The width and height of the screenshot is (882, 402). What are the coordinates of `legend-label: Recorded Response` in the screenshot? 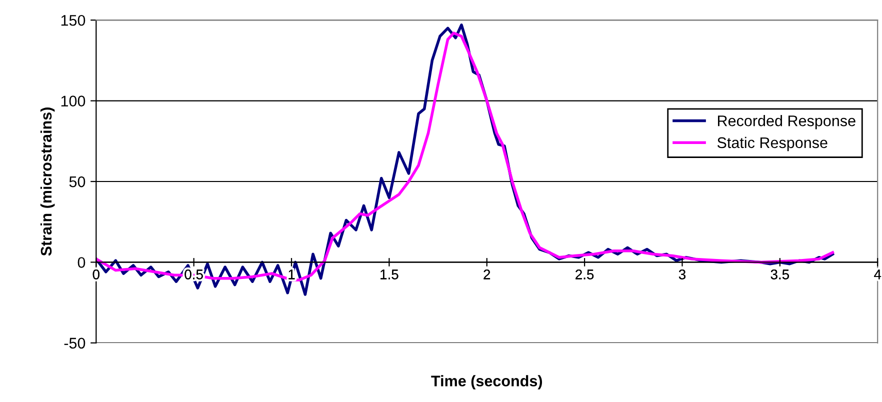 It's located at (787, 122).